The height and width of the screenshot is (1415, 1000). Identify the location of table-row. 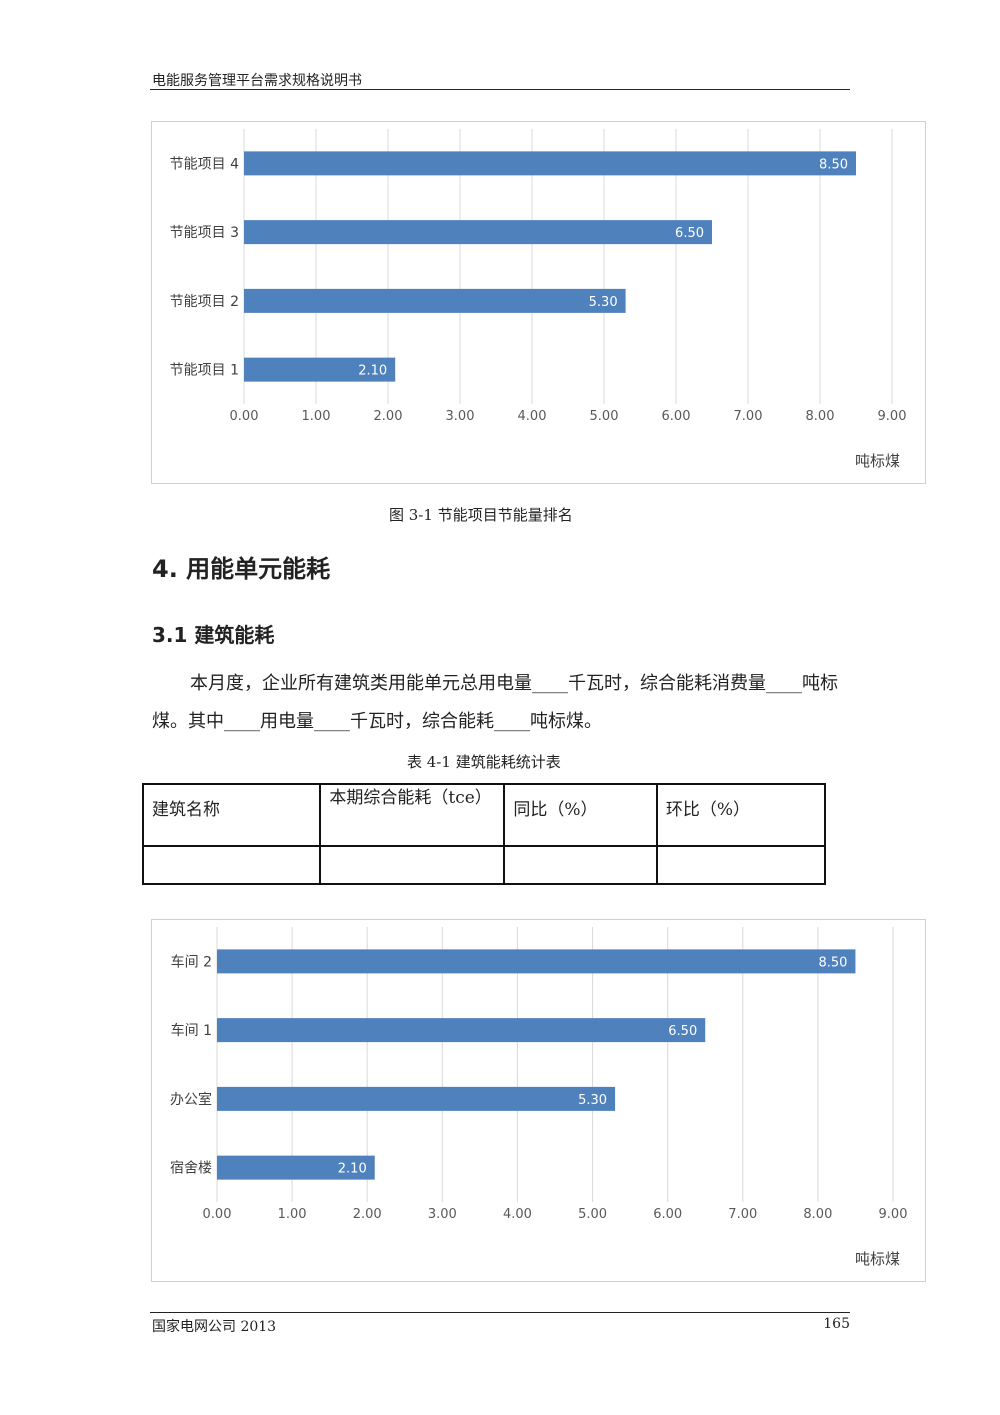
(484, 865).